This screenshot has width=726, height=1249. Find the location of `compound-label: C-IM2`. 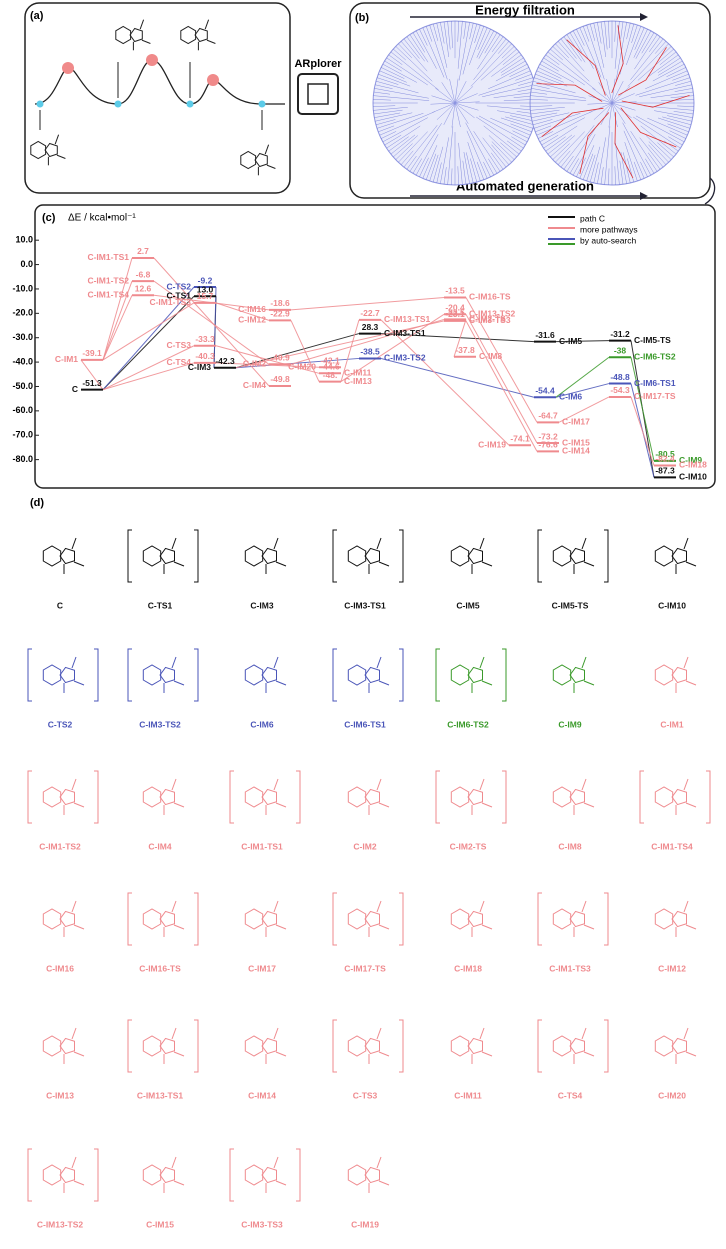

compound-label: C-IM2 is located at coordinates (364, 846).